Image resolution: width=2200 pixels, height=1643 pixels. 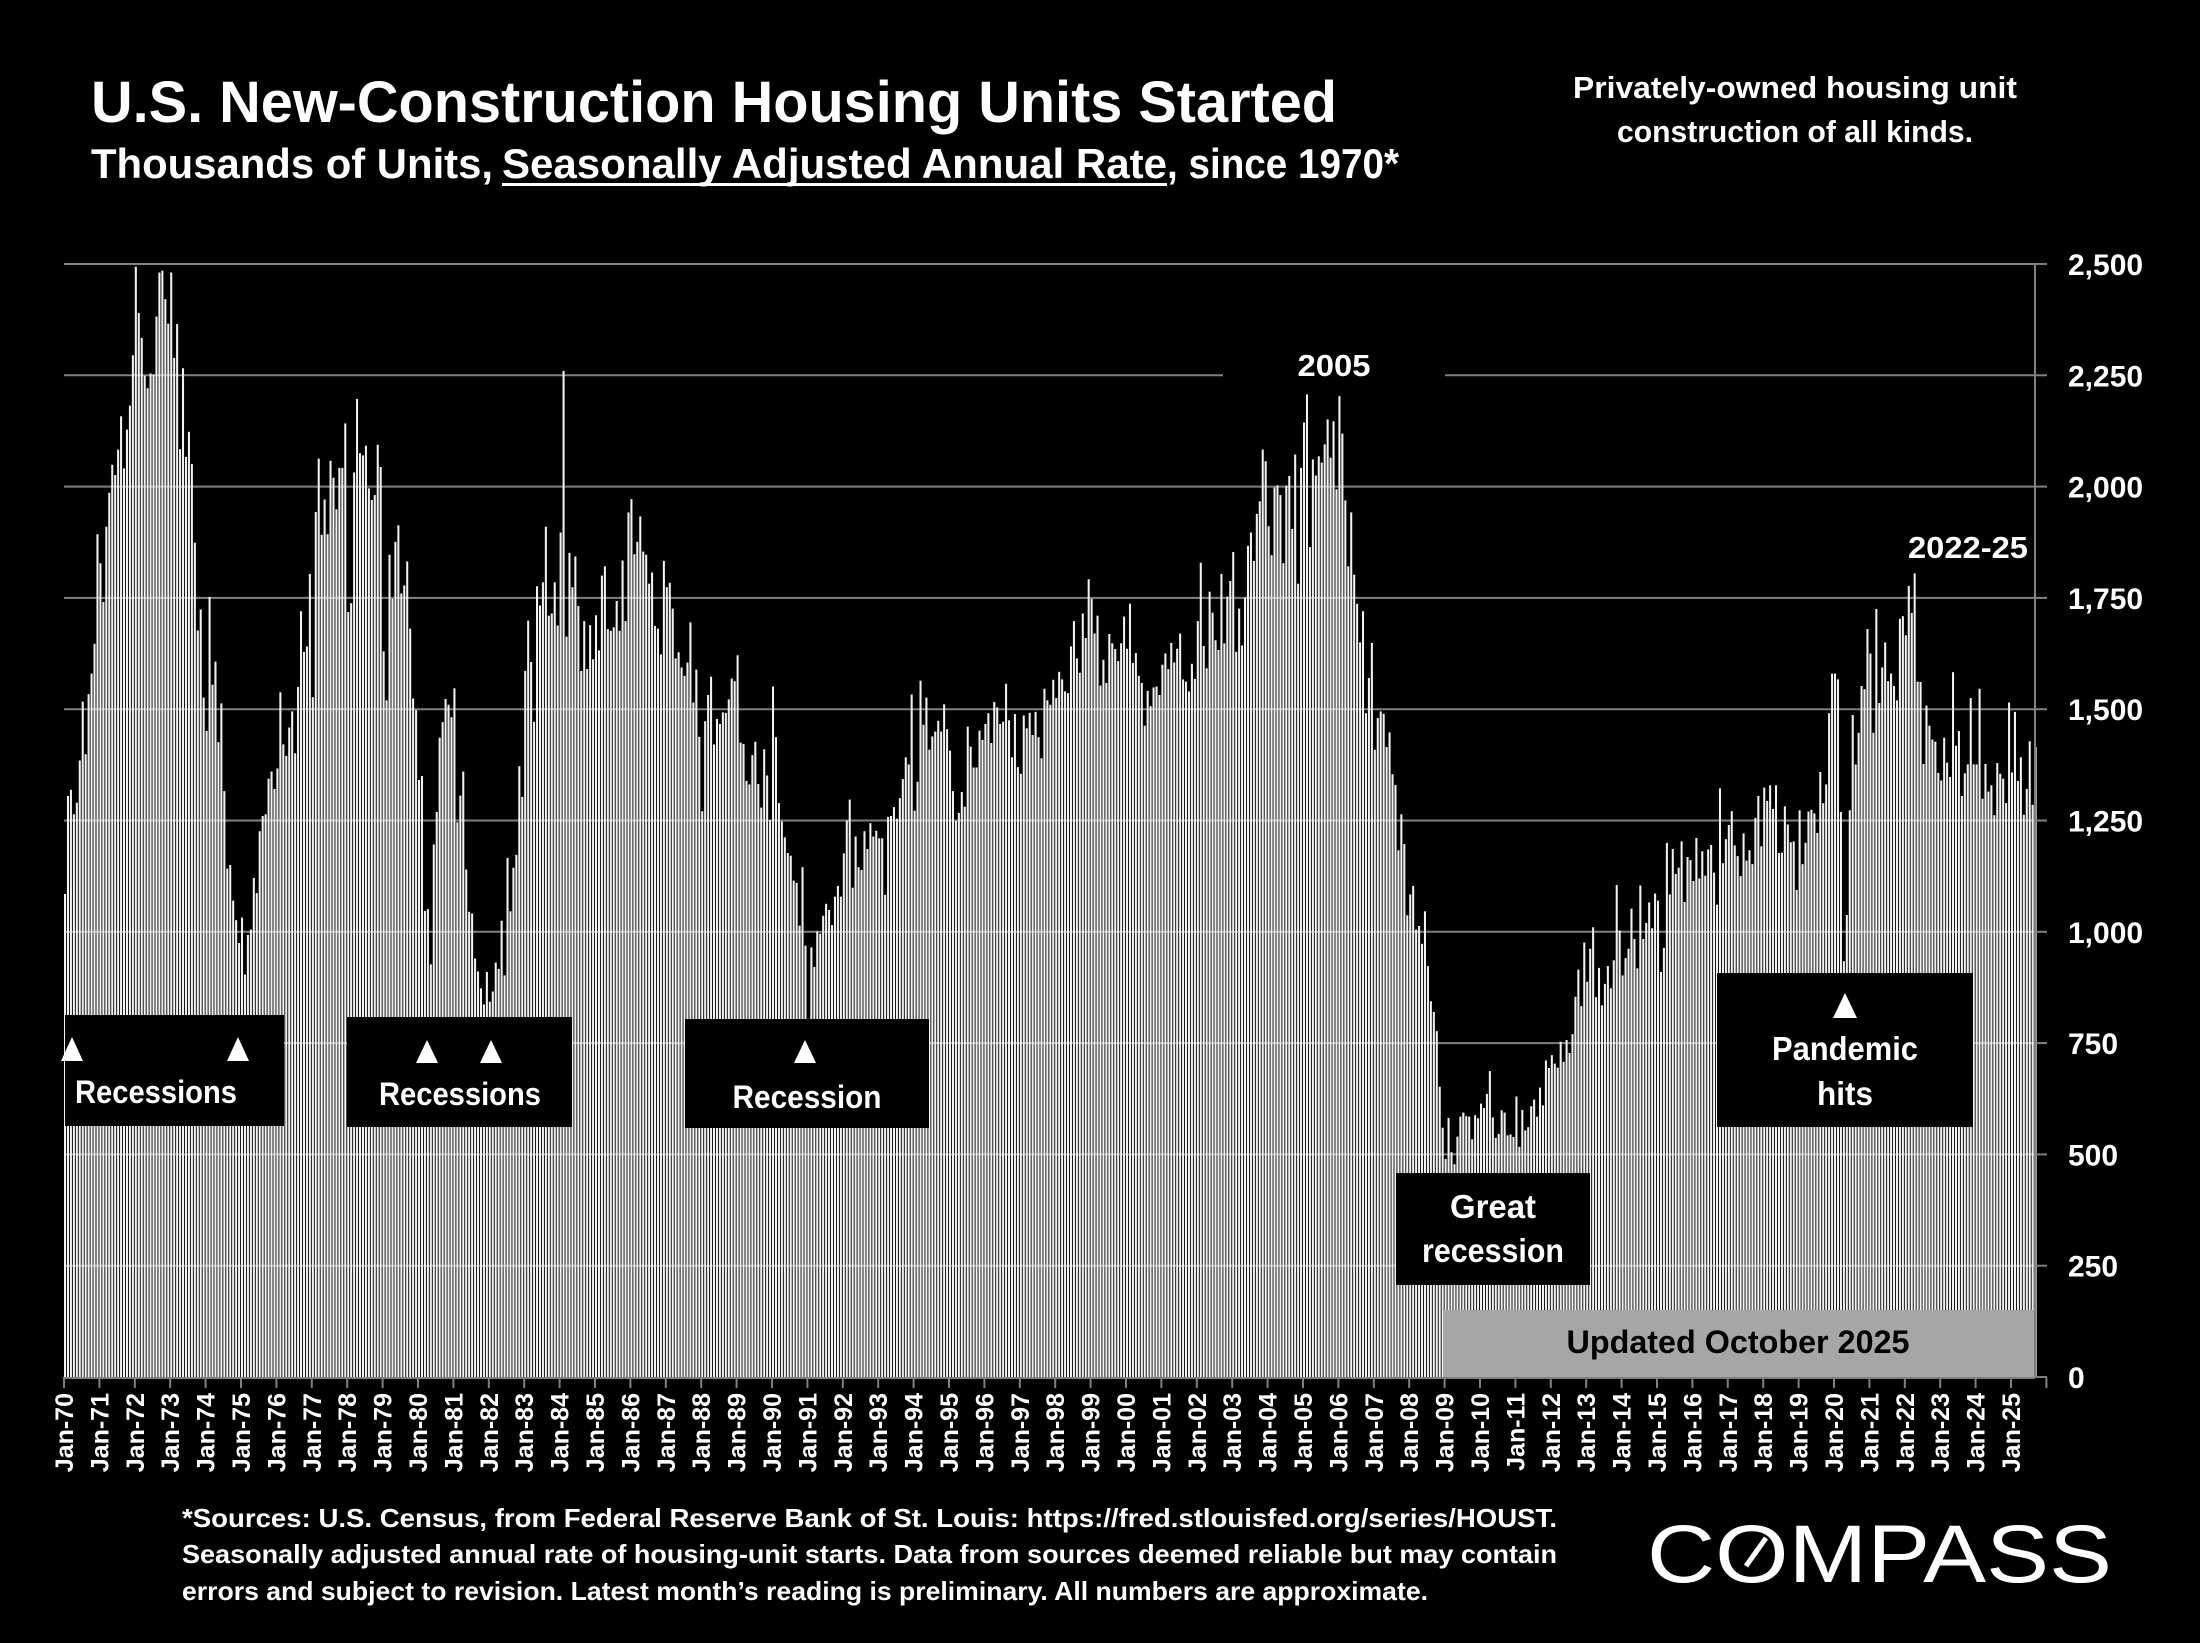 What do you see at coordinates (1693, 1432) in the screenshot?
I see `x-tick-label: Jan-16` at bounding box center [1693, 1432].